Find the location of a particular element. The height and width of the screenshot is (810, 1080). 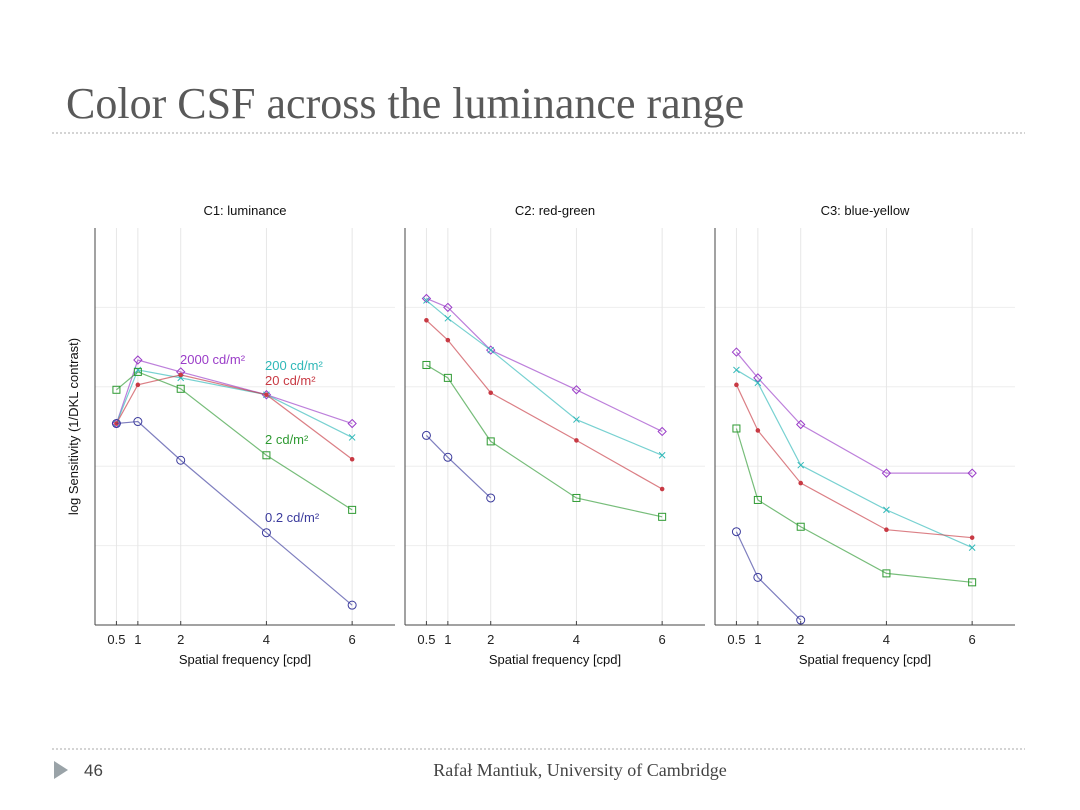

footer-author: Rafał Mantiuk, University of Cambridge is located at coordinates (579, 770).